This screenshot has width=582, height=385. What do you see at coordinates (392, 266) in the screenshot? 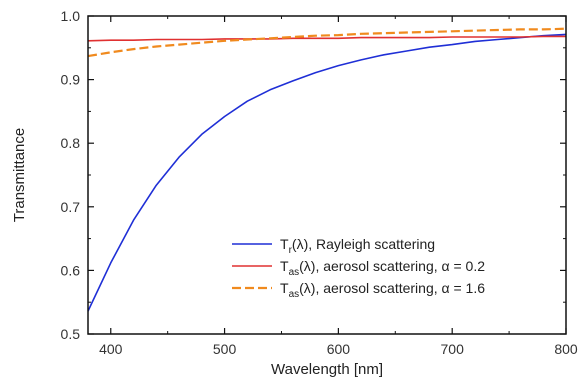
I see `legend-rest: (λ), aerosol scattering, α = 0.2` at bounding box center [392, 266].